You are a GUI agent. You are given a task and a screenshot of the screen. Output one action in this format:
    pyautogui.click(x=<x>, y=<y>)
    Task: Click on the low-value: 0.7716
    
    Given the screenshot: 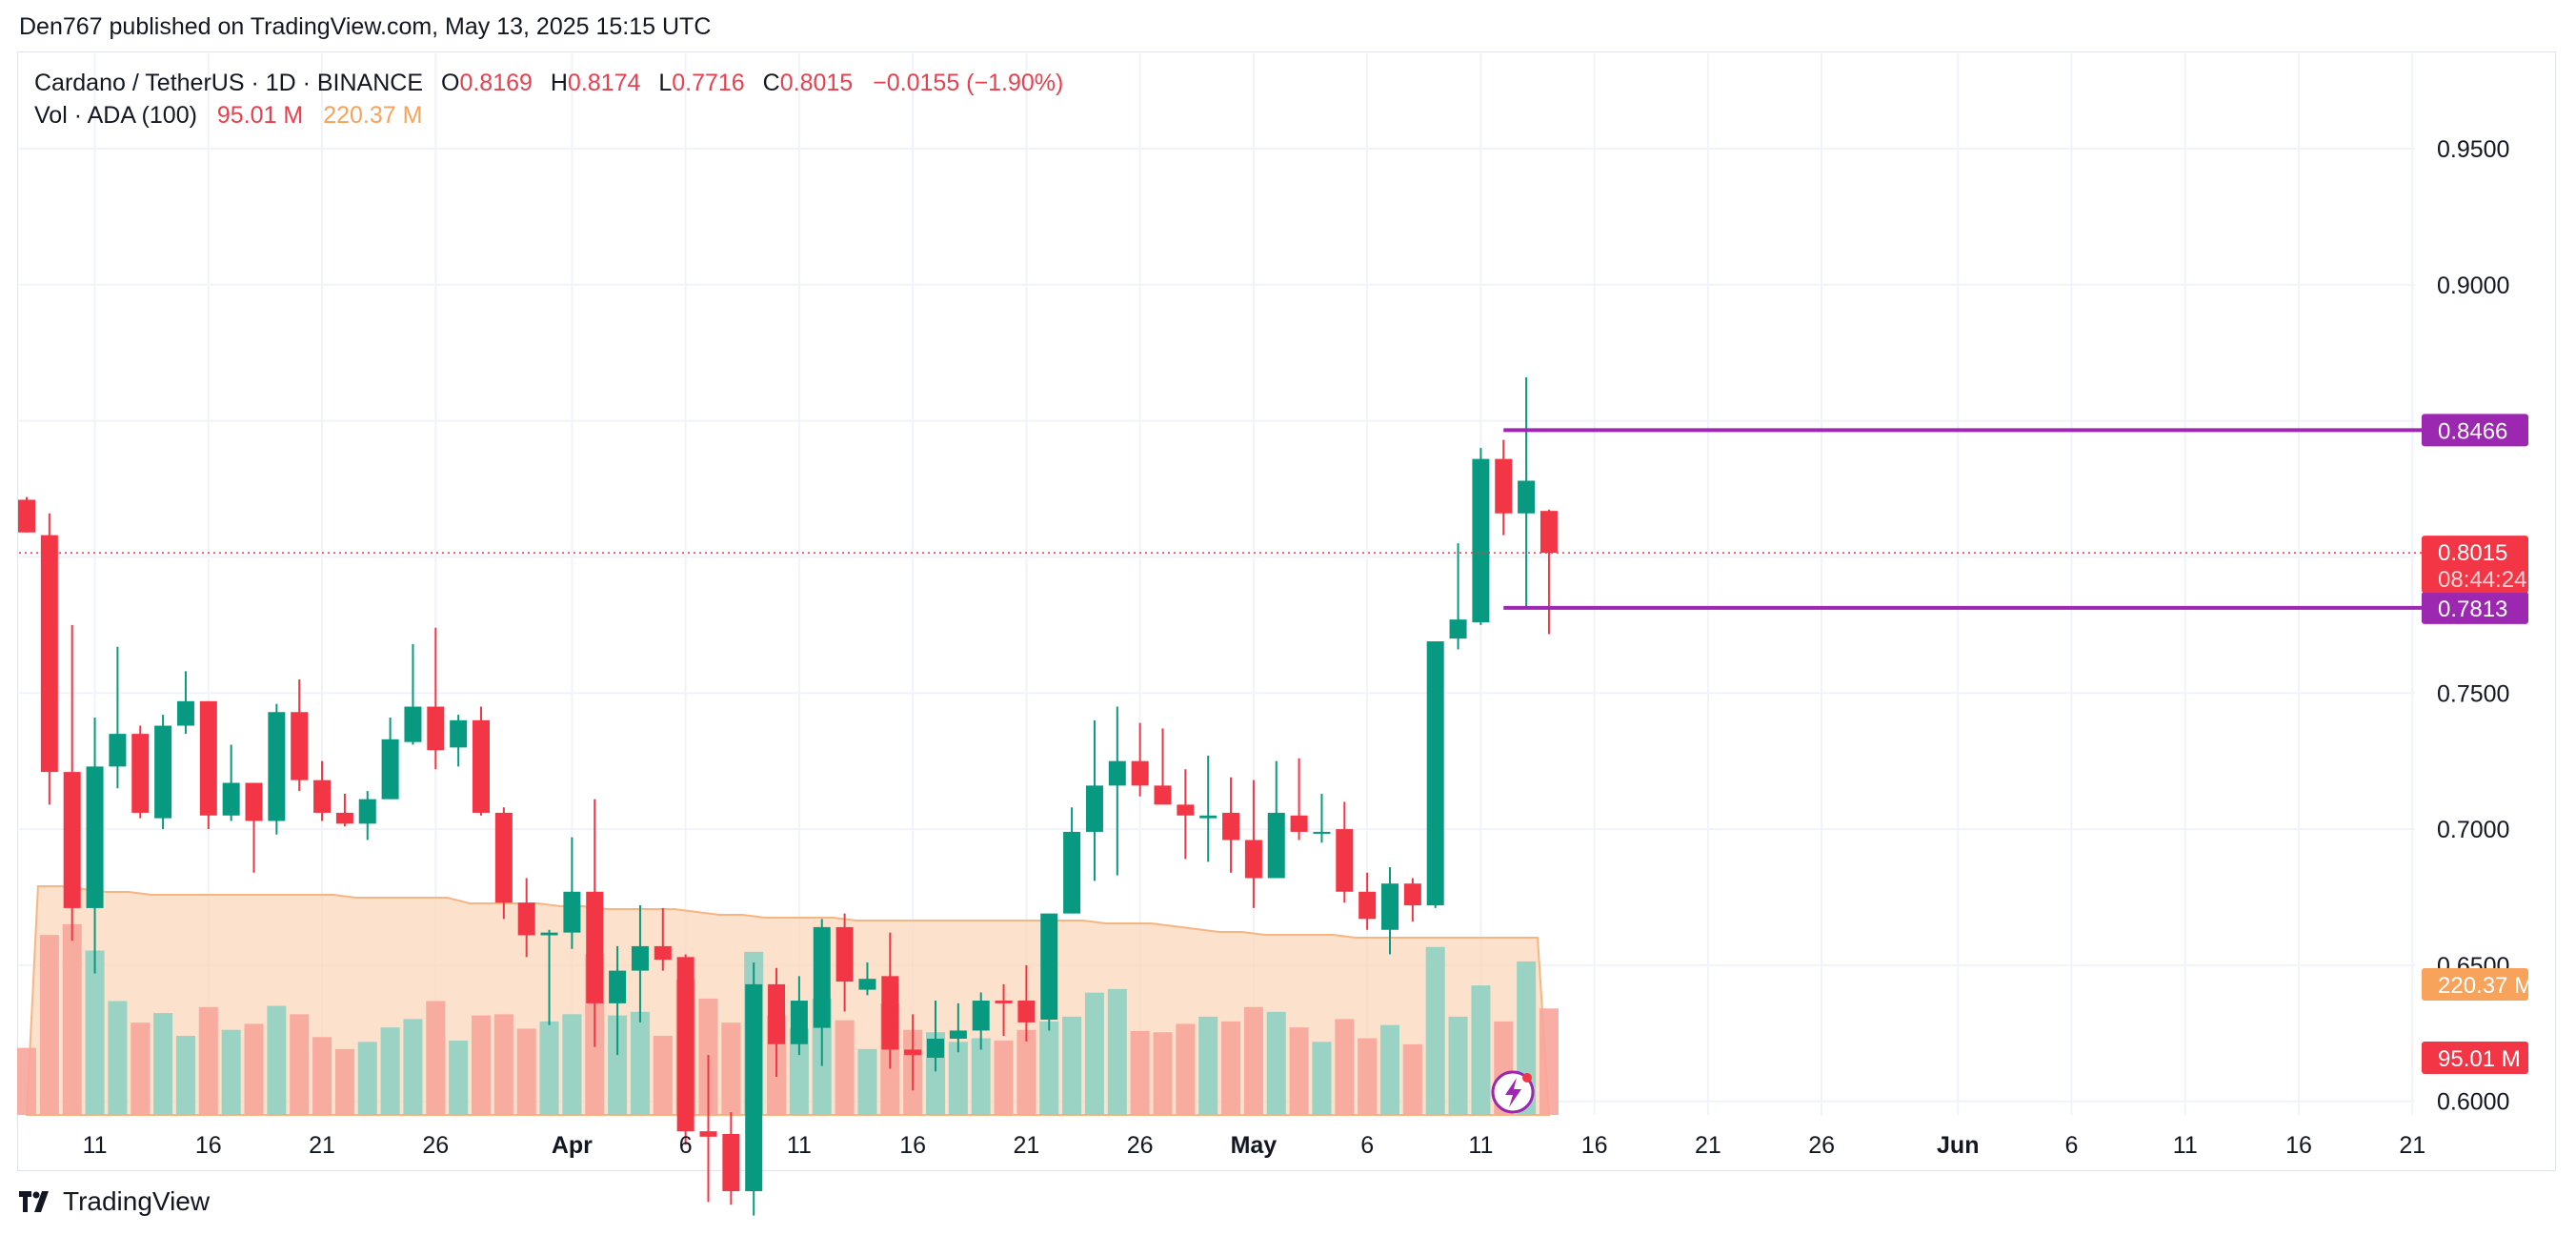 What is the action you would take?
    pyautogui.click(x=708, y=83)
    